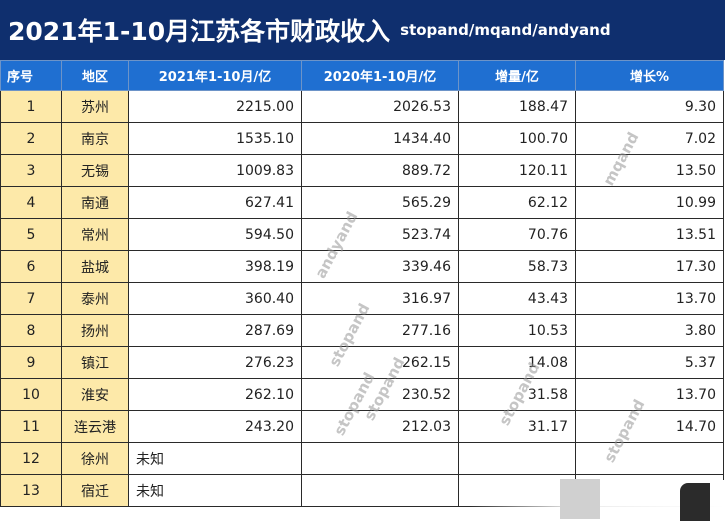 The width and height of the screenshot is (725, 526). What do you see at coordinates (31, 458) in the screenshot?
I see `row-index: 12` at bounding box center [31, 458].